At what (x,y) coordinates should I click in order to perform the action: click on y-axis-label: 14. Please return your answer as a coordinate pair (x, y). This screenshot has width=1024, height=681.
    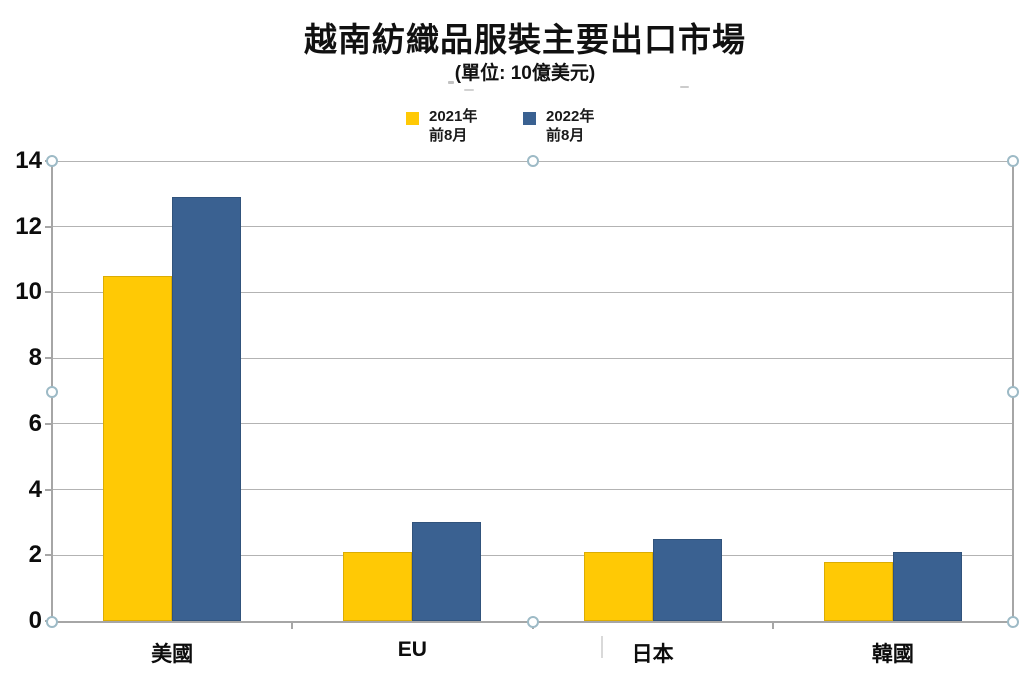
    Looking at the image, I should click on (28, 160).